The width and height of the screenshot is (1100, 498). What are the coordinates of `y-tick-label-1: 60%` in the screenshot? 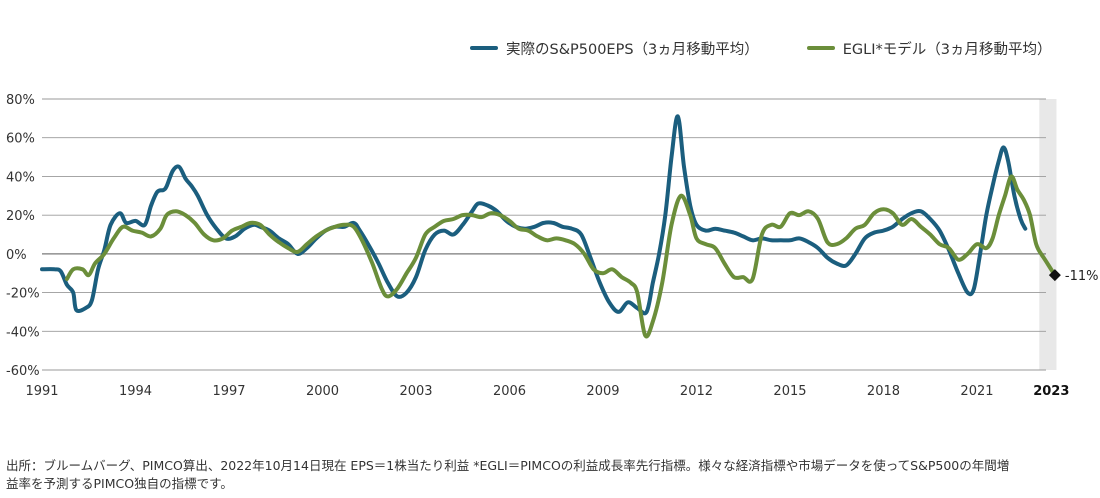 It's located at (20, 139).